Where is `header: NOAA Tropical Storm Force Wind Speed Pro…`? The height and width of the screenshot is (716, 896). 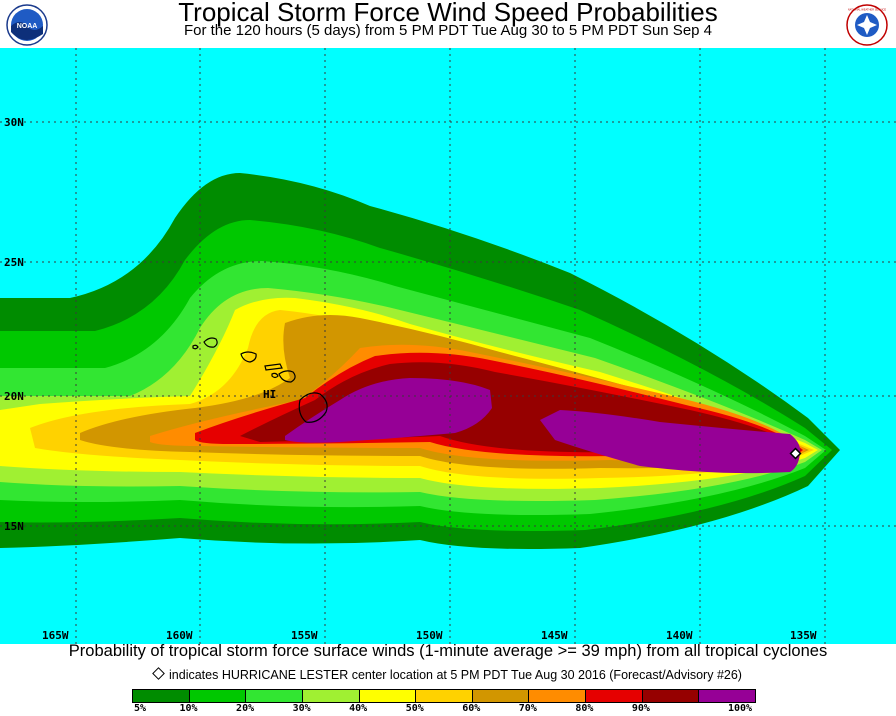 header: NOAA Tropical Storm Force Wind Speed Pro… is located at coordinates (448, 24).